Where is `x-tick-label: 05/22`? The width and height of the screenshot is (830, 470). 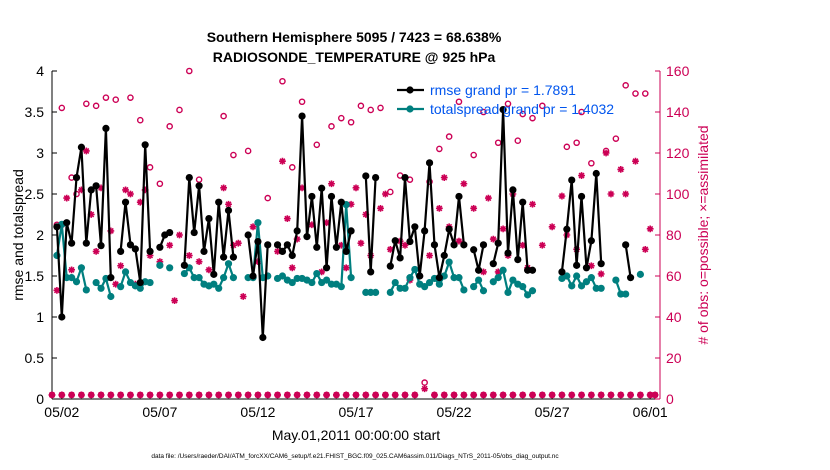 x-tick-label: 05/22 is located at coordinates (454, 412).